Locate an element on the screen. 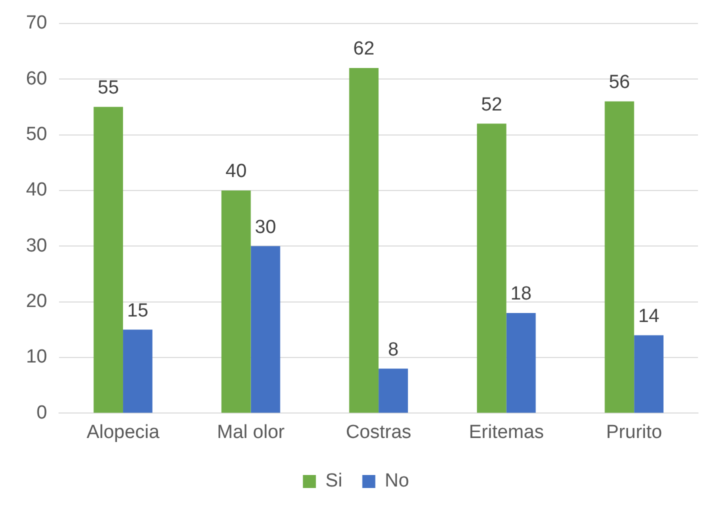  x-tick-label: Mal olor is located at coordinates (251, 432).